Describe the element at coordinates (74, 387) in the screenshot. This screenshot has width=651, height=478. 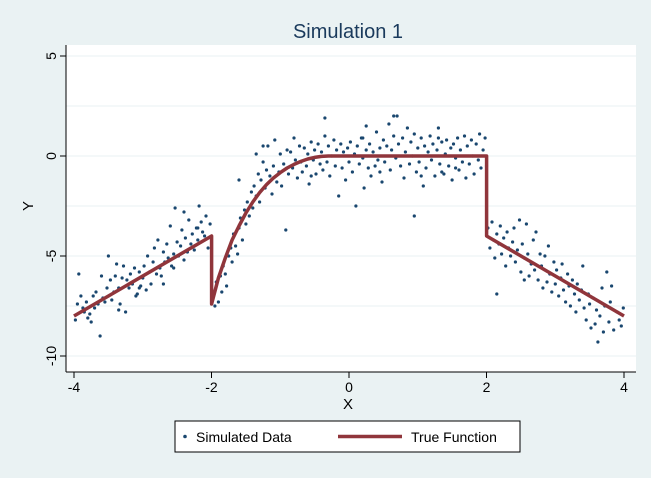
I see `x-tick-label: -4` at that location.